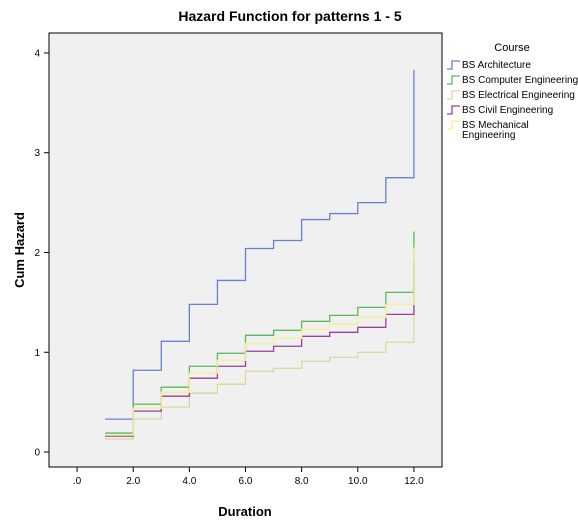 The width and height of the screenshot is (578, 520). I want to click on y-tick-label: 2, so click(37, 253).